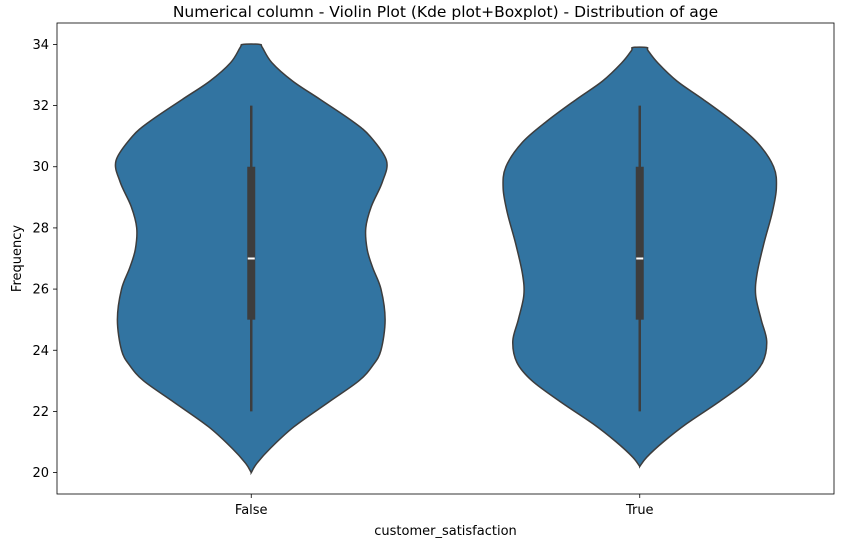 The image size is (841, 547). I want to click on y-tick-label: 32, so click(40, 106).